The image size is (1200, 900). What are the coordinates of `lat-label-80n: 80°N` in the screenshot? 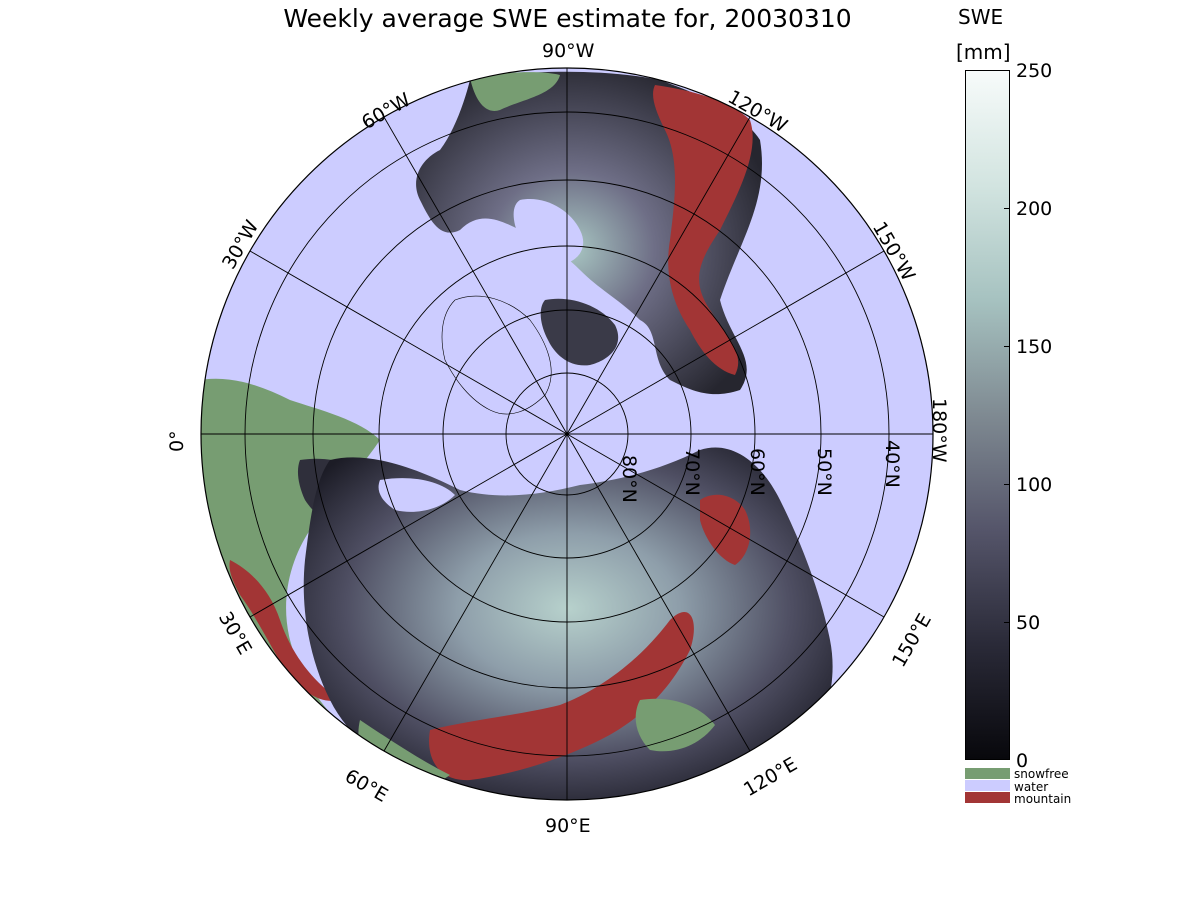 It's located at (629, 479).